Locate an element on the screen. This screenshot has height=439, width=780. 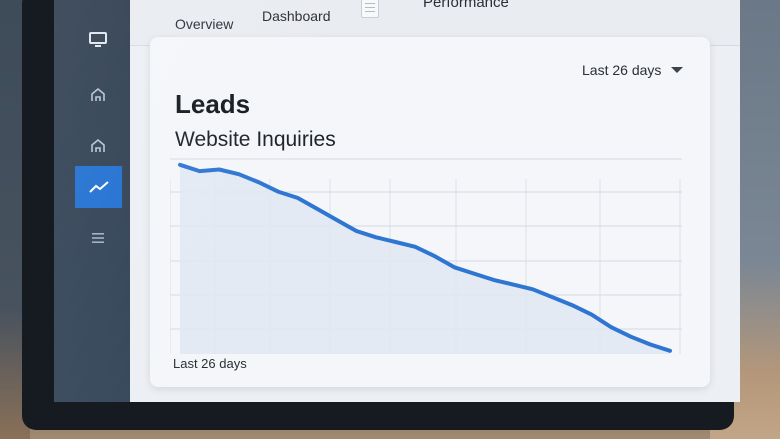
date-range-select: Last 26 days is located at coordinates (633, 70).